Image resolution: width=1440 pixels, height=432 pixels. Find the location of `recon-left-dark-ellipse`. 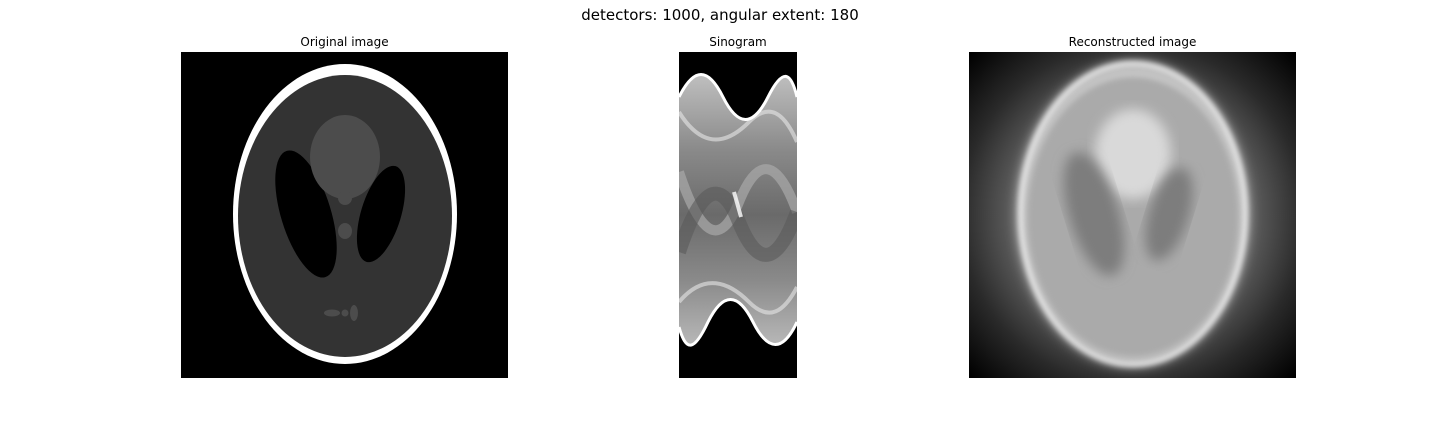

recon-left-dark-ellipse is located at coordinates (1094, 214).